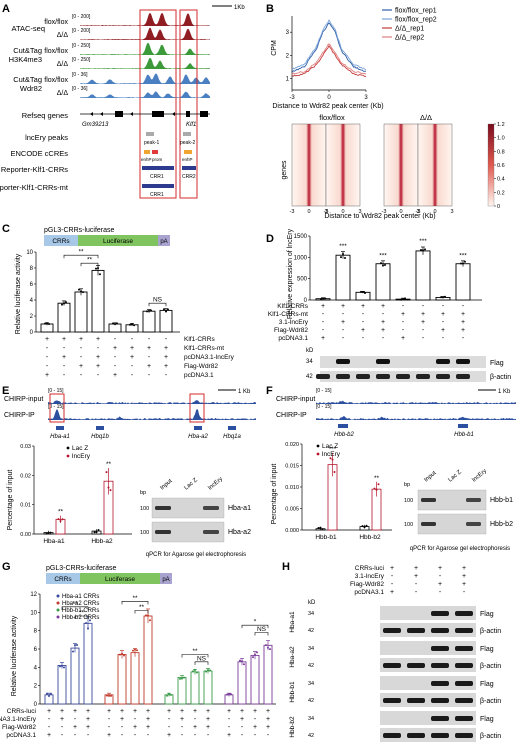  Describe the element at coordinates (367, 584) in the screenshot. I see `condition-label: Flag-Wdr82` at that location.